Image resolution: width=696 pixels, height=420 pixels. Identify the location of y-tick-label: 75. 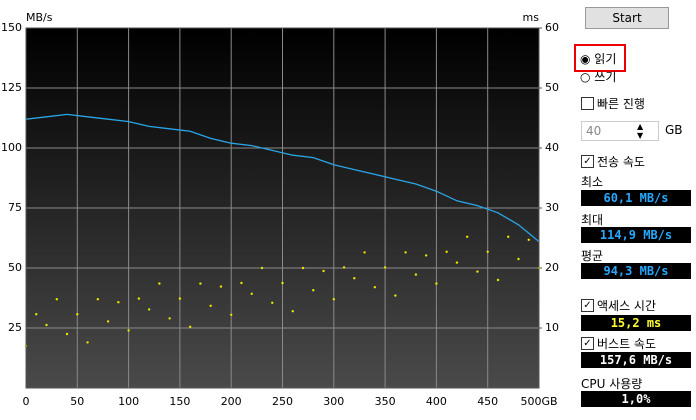
(15, 207).